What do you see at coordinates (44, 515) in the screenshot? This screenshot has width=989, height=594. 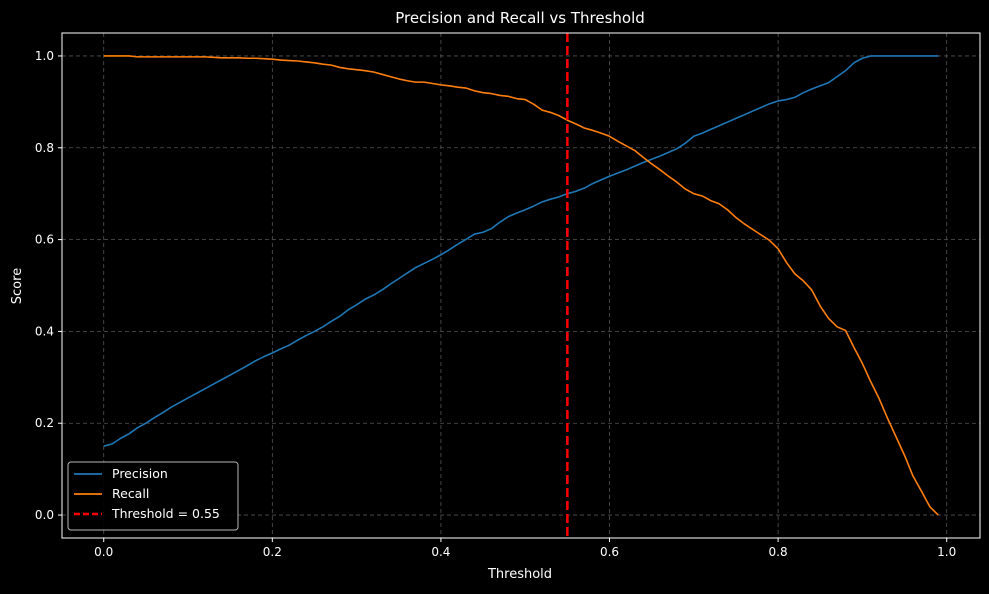 I see `y-tick-label: 0.0` at bounding box center [44, 515].